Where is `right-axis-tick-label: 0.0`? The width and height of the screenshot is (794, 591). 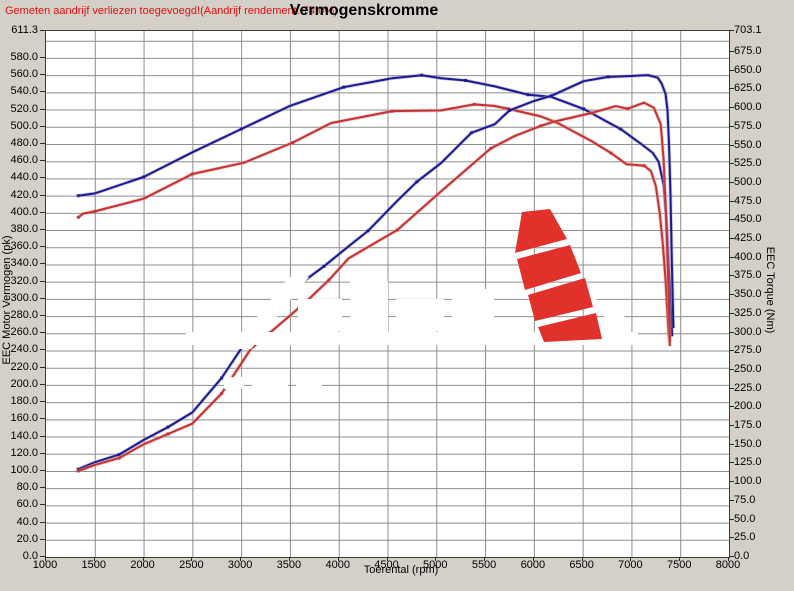 right-axis-tick-label: 0.0 is located at coordinates (742, 556).